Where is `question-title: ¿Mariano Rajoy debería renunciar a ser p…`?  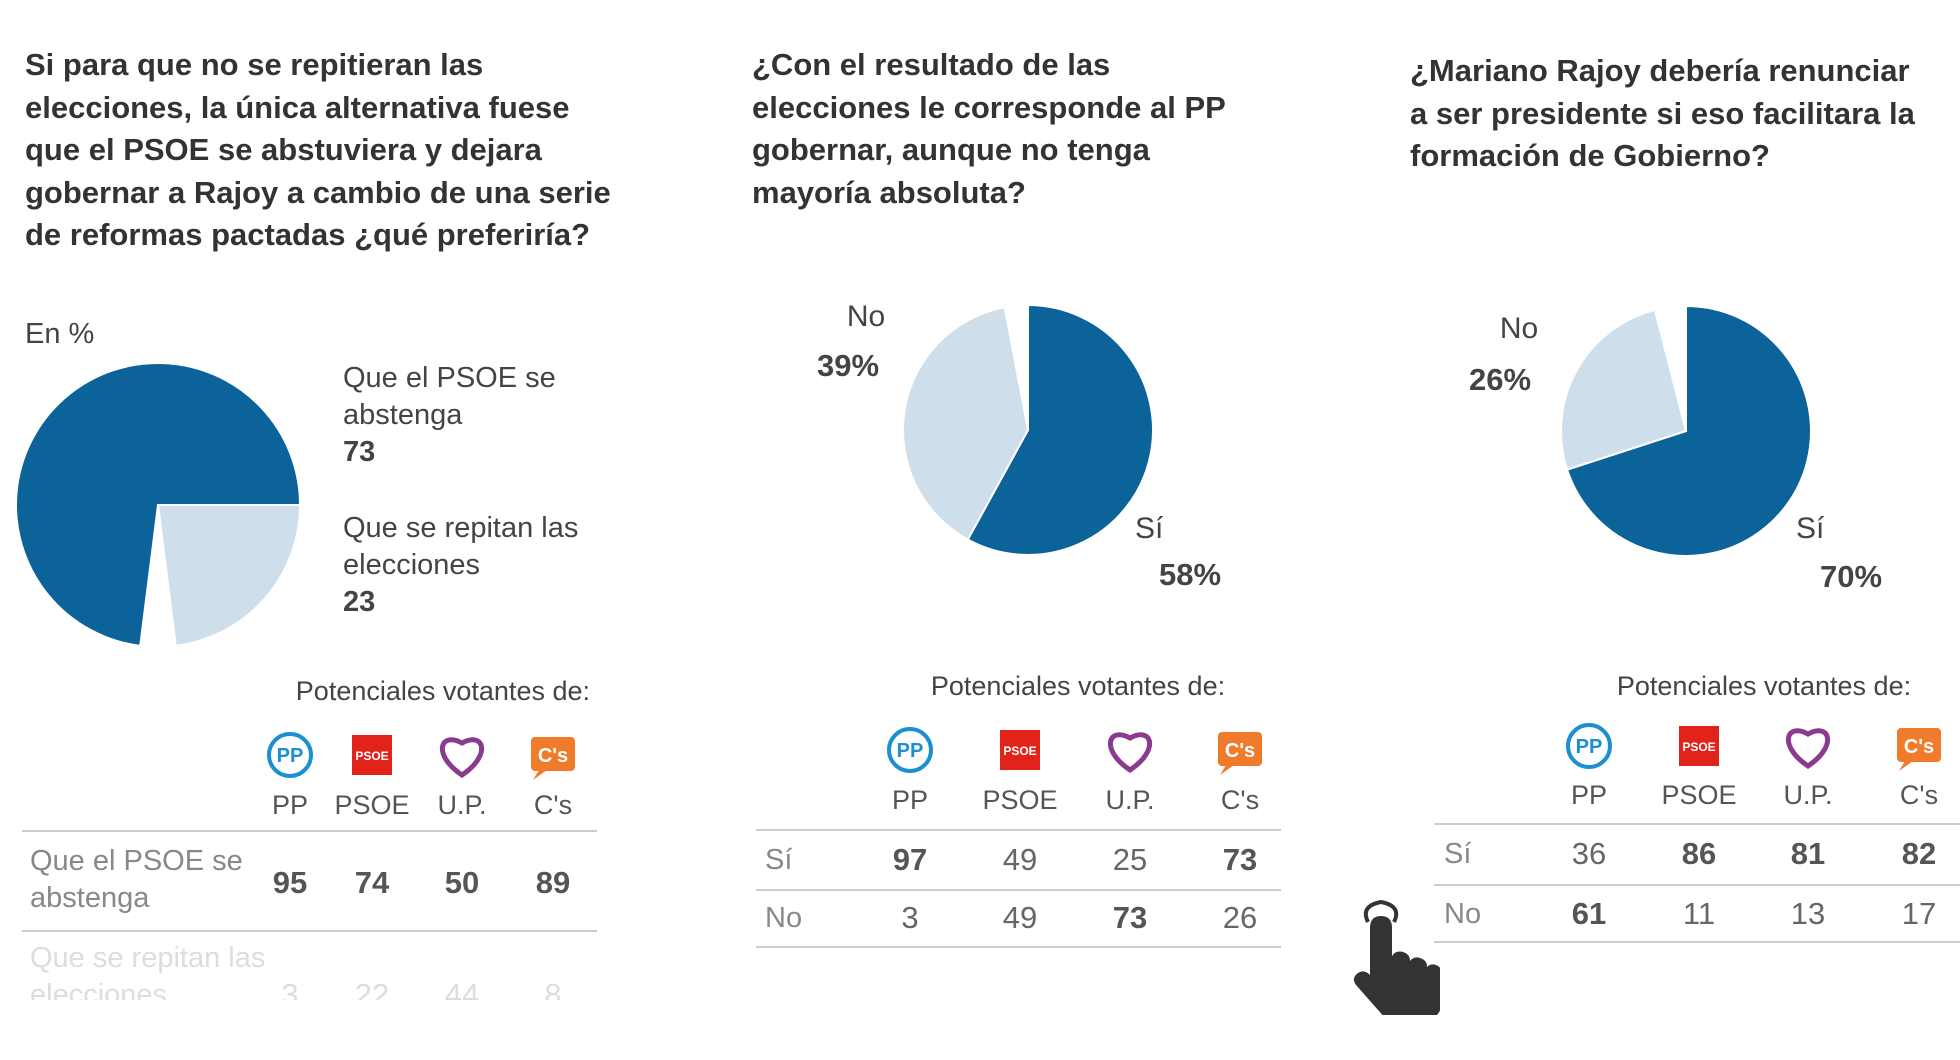
question-title: ¿Mariano Rajoy debería renunciar a ser p… is located at coordinates (1662, 113).